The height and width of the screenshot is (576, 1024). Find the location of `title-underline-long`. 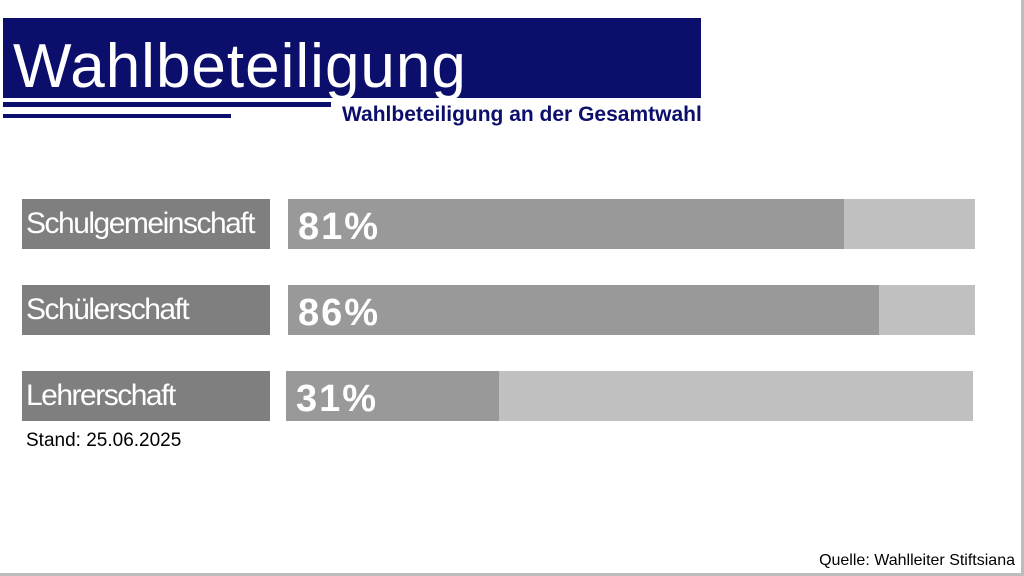

title-underline-long is located at coordinates (167, 104).